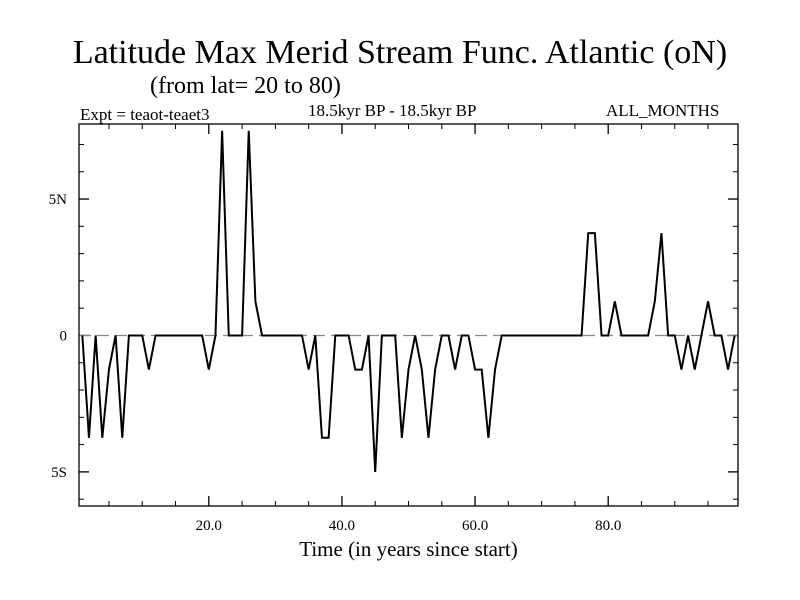 The width and height of the screenshot is (800, 600). I want to click on y-tick-label: 5N, so click(58, 200).